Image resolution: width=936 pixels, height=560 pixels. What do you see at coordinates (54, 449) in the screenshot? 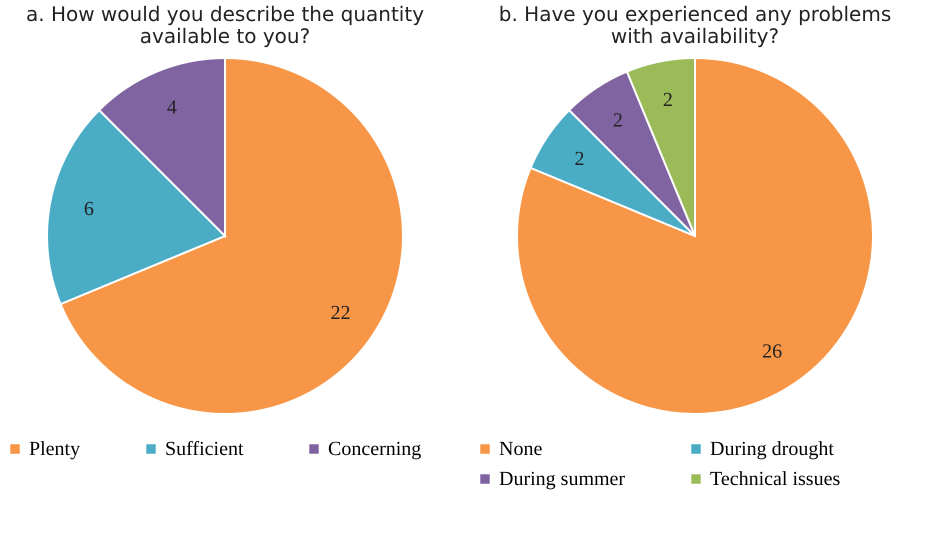
I see `legend-label: Plenty` at bounding box center [54, 449].